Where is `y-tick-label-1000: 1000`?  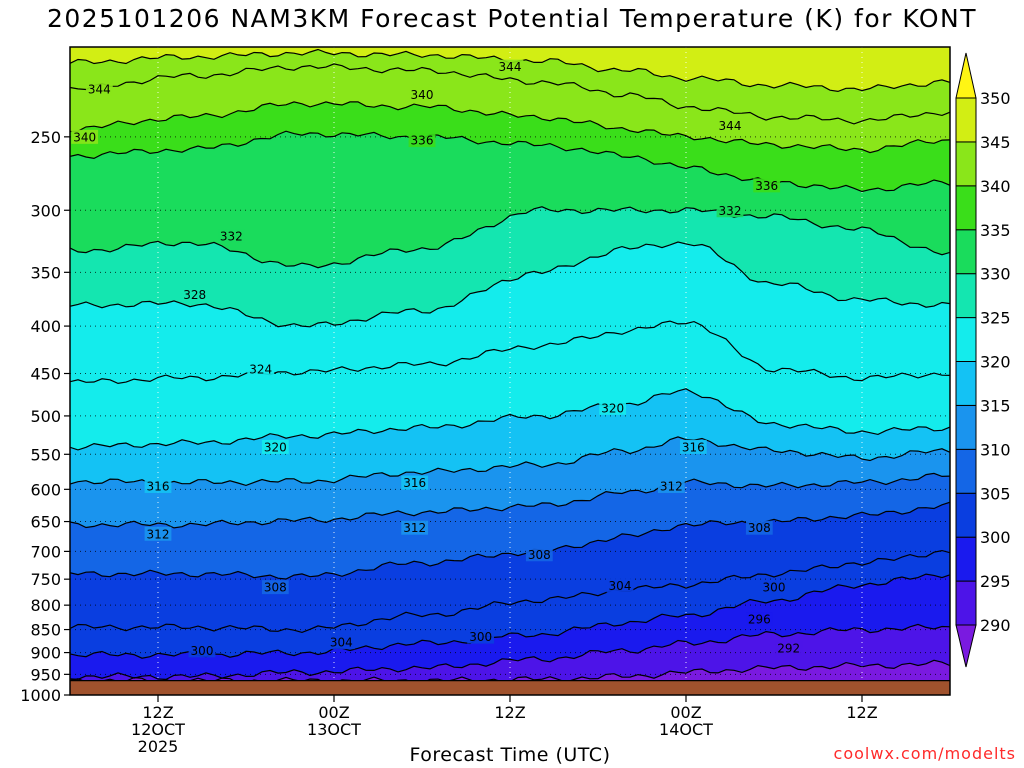 y-tick-label-1000: 1000 is located at coordinates (40, 695).